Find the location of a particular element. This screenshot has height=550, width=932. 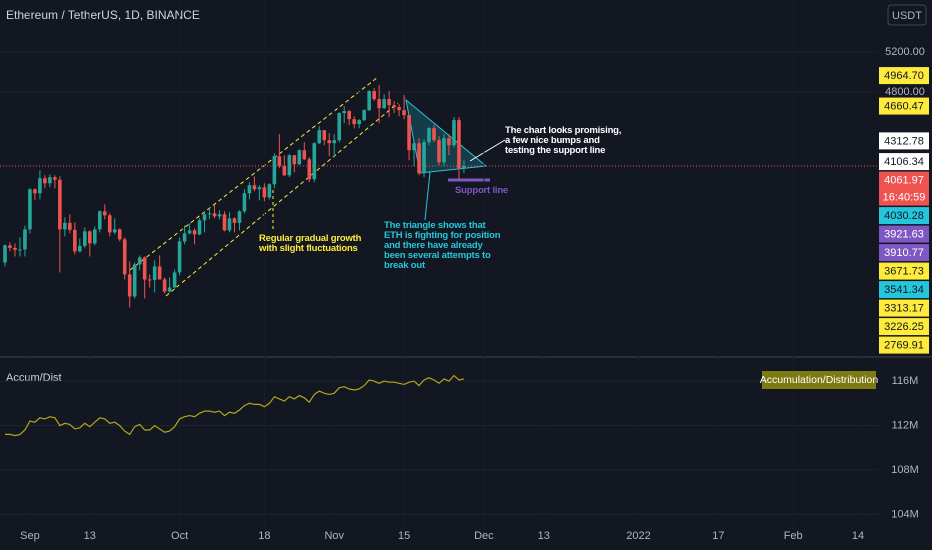

x-tick-label: 17 is located at coordinates (718, 536).